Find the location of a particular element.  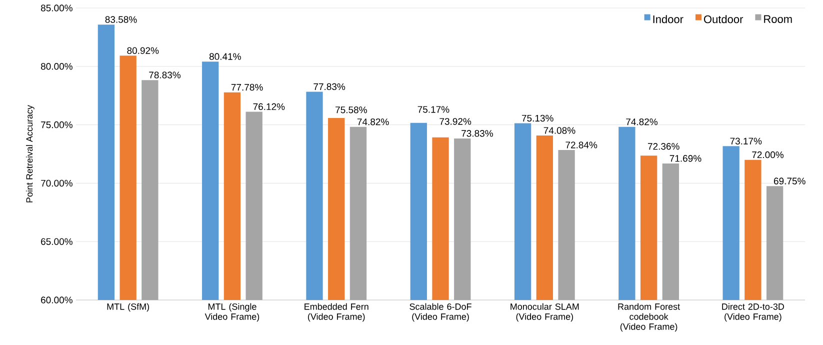

legend-label: Outdoor is located at coordinates (724, 19).